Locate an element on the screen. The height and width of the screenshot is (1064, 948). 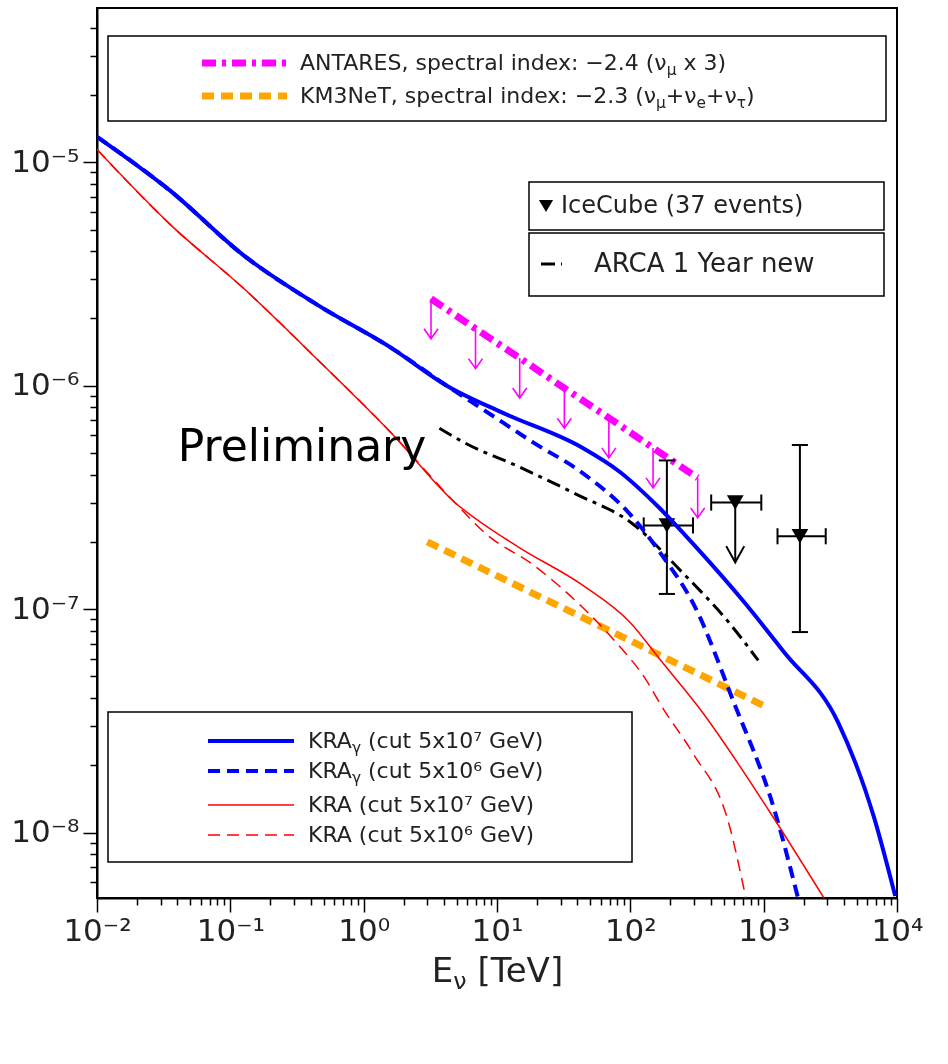
y-tick-label: 10⁻⁶ is located at coordinates (45, 384).